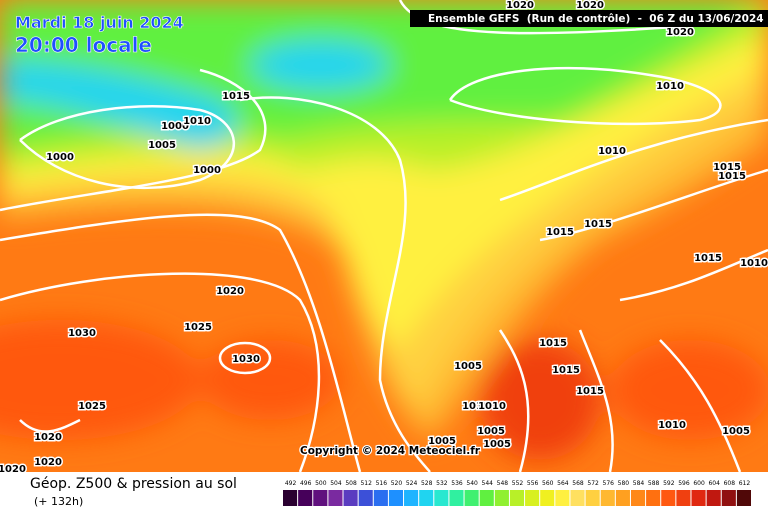 The height and width of the screenshot is (512, 768). Describe the element at coordinates (321, 483) in the screenshot. I see `scale-label: 500` at that location.